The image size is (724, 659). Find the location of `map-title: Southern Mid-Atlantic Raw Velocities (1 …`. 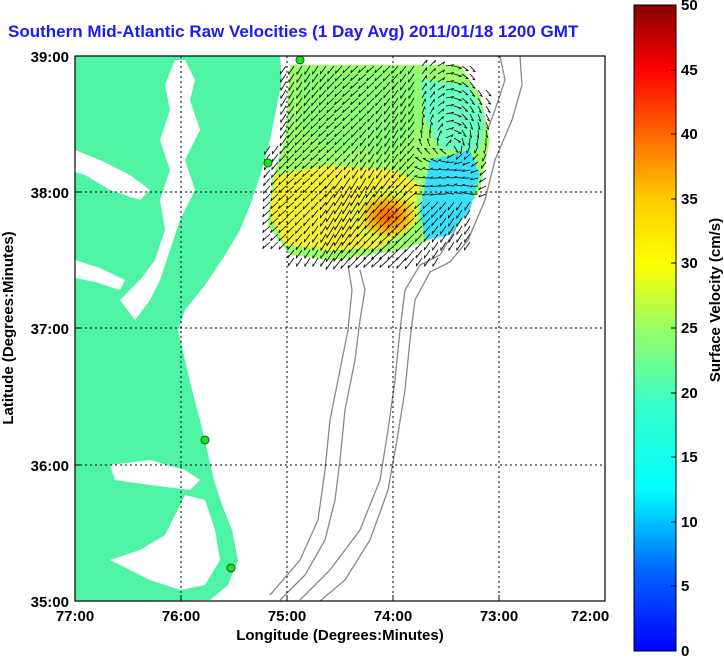

map-title: Southern Mid-Atlantic Raw Velocities (1 … is located at coordinates (293, 31).